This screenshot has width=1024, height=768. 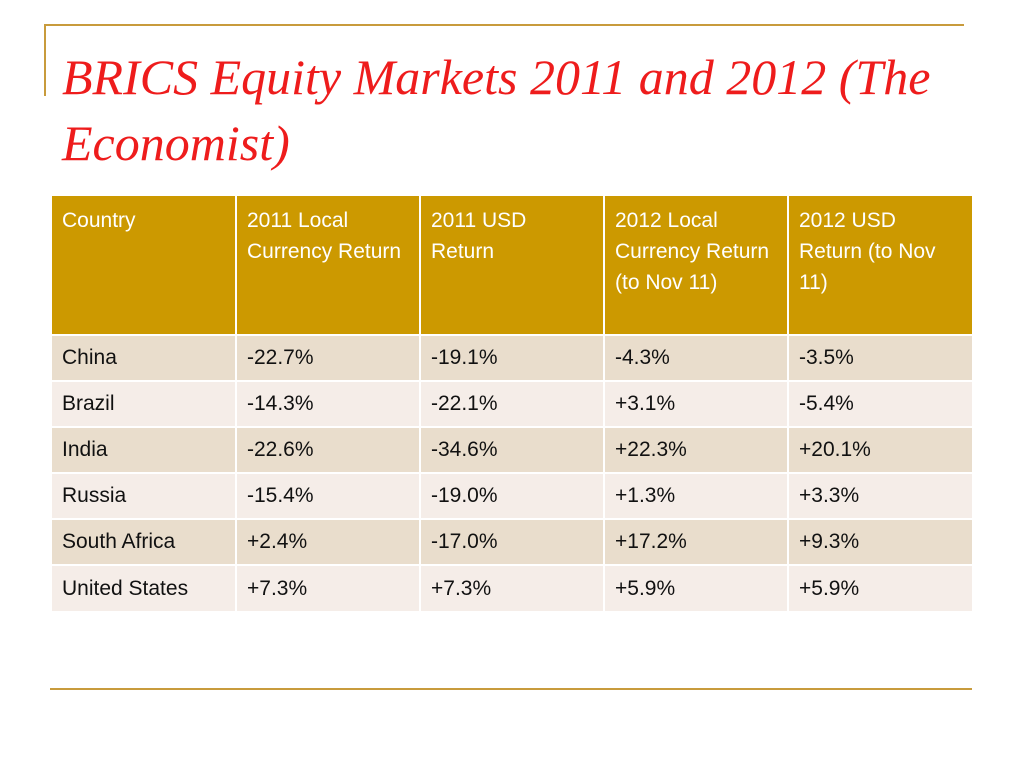 What do you see at coordinates (144, 265) in the screenshot?
I see `header-country: Country` at bounding box center [144, 265].